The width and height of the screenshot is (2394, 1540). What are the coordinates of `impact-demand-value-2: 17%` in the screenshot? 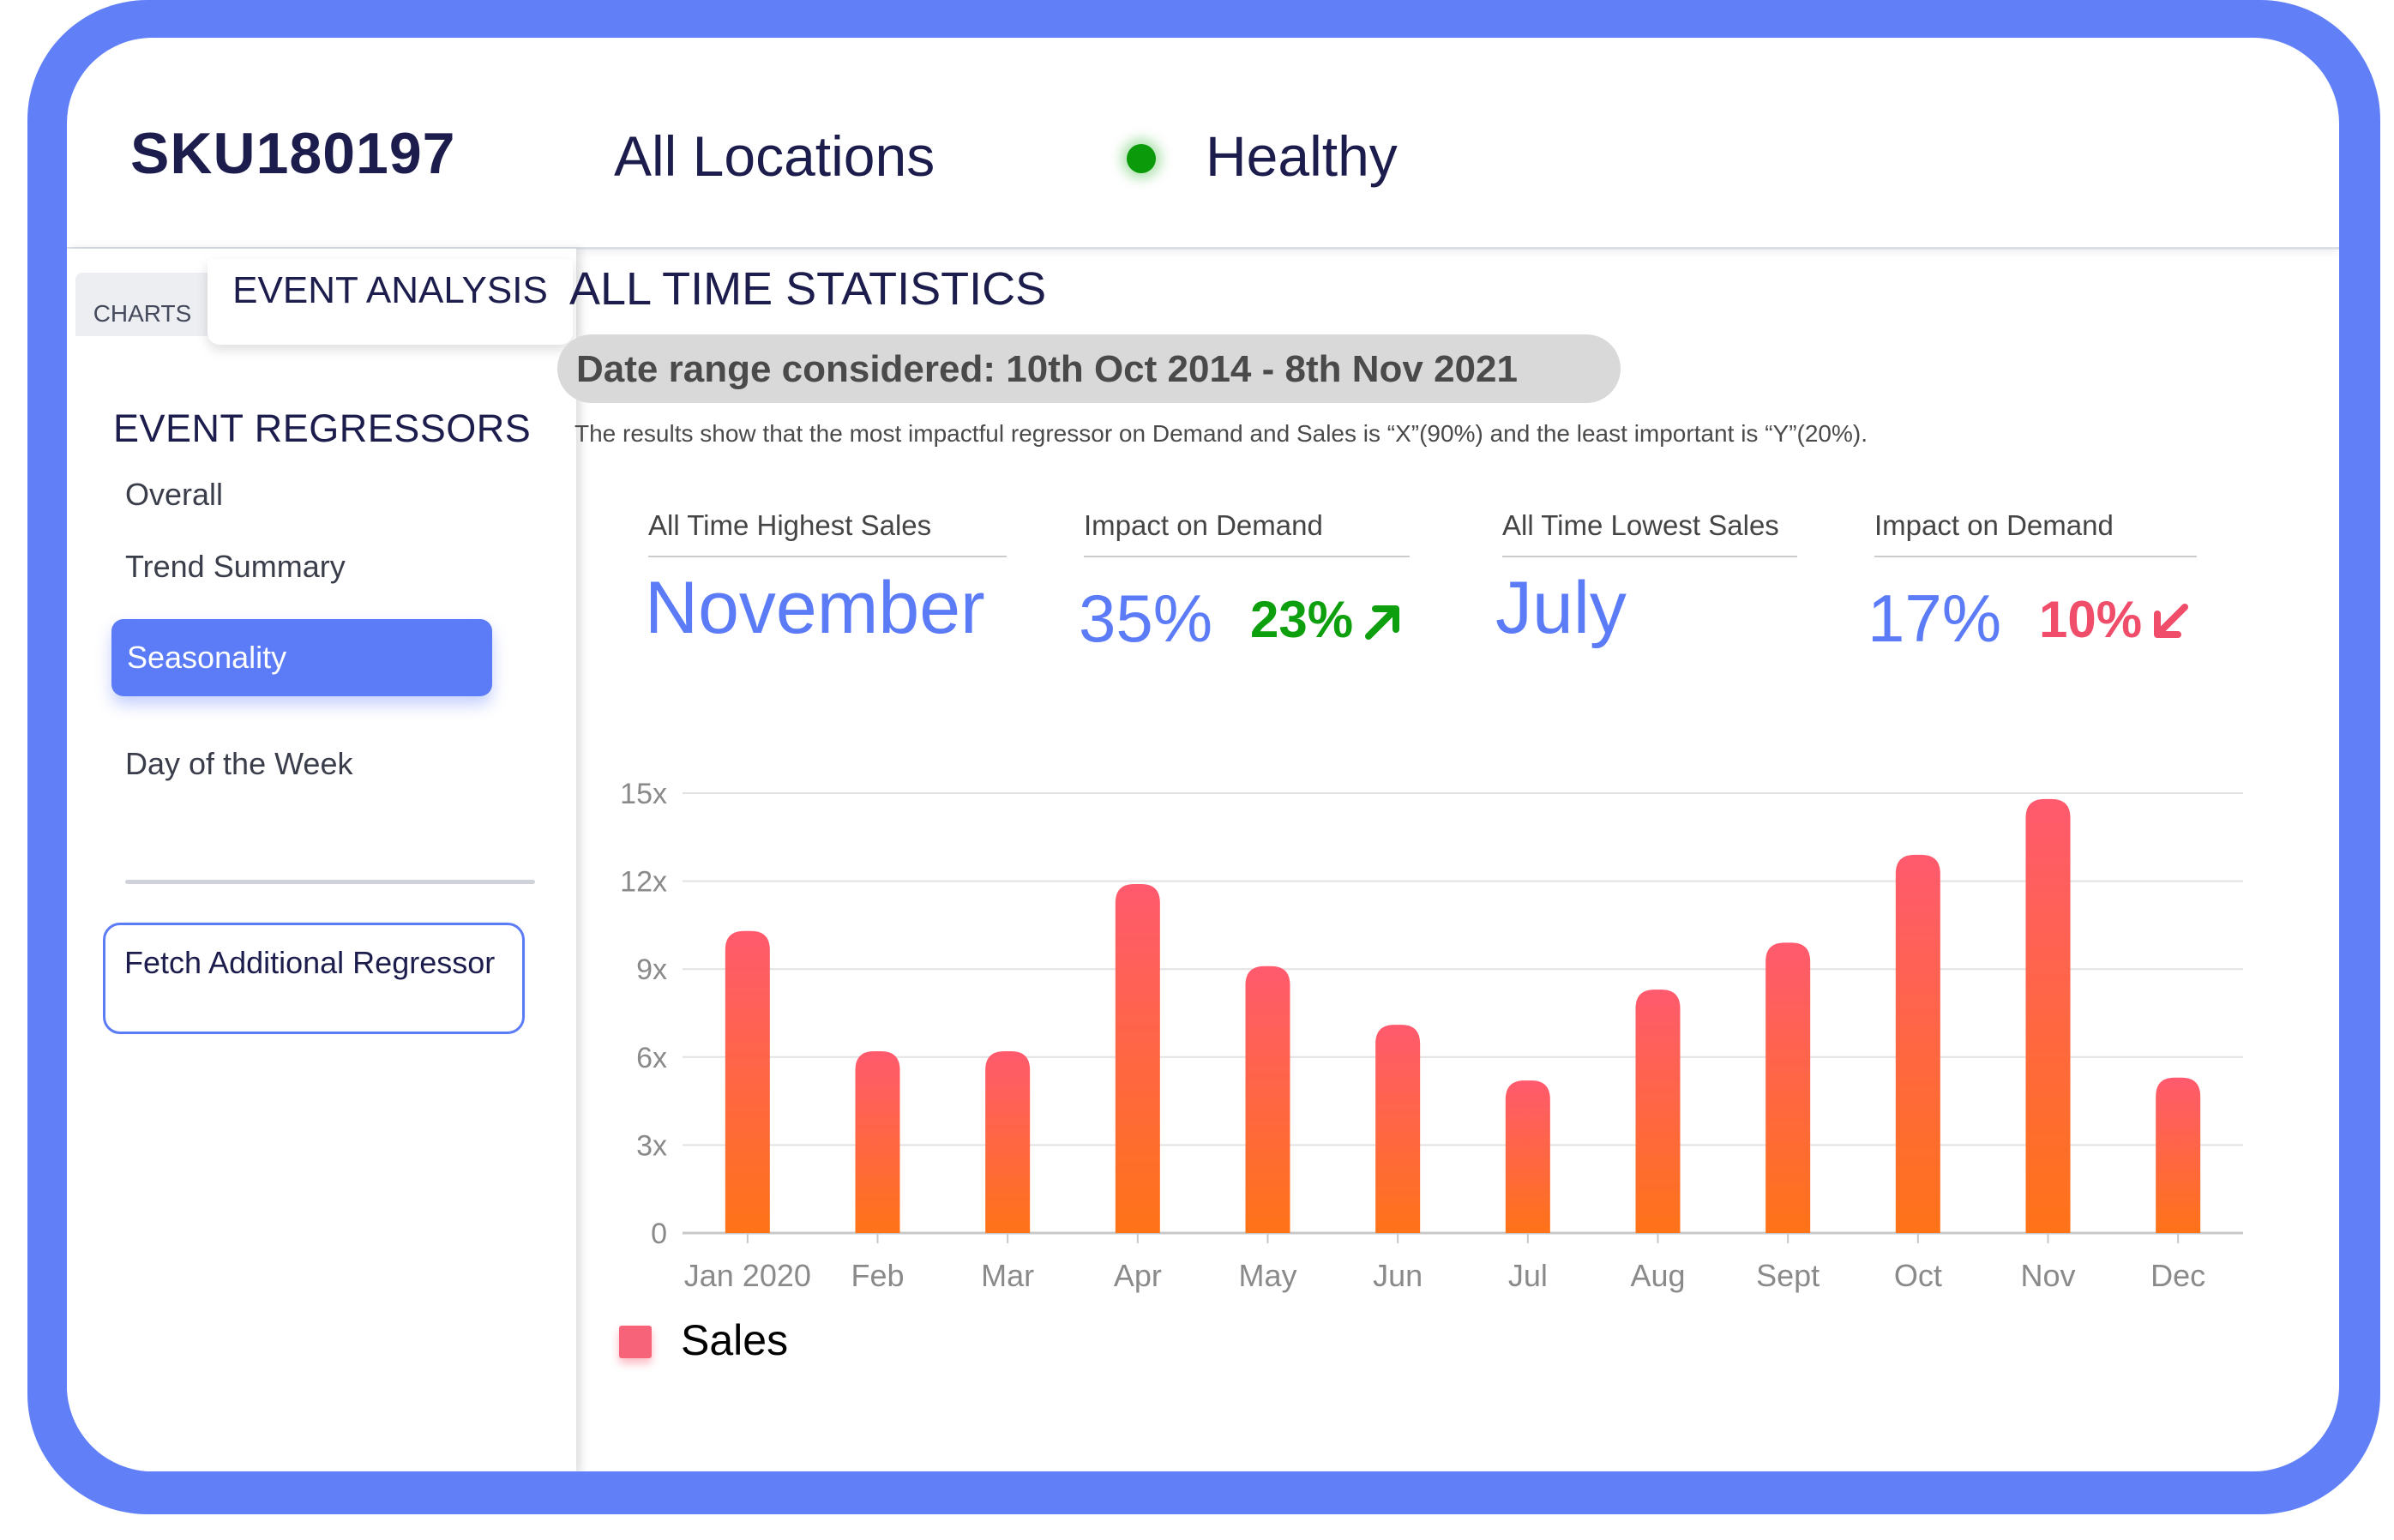 It's located at (1935, 618).